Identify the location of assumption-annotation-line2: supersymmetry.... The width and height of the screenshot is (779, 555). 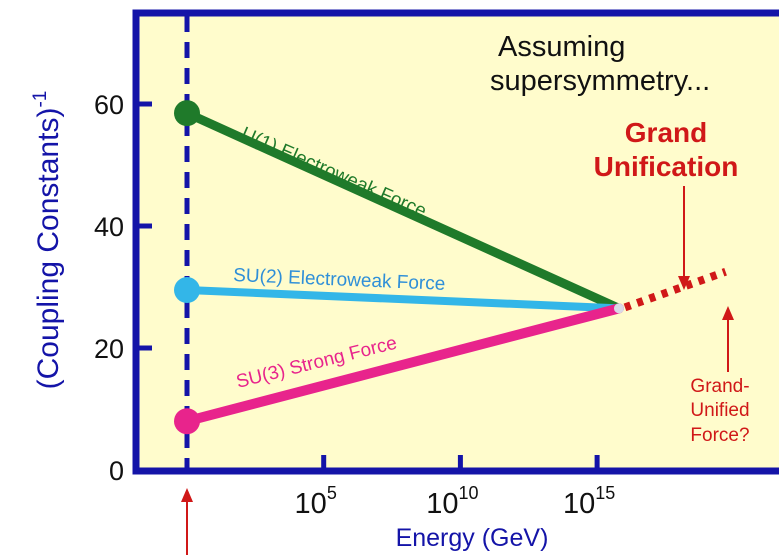
(600, 81).